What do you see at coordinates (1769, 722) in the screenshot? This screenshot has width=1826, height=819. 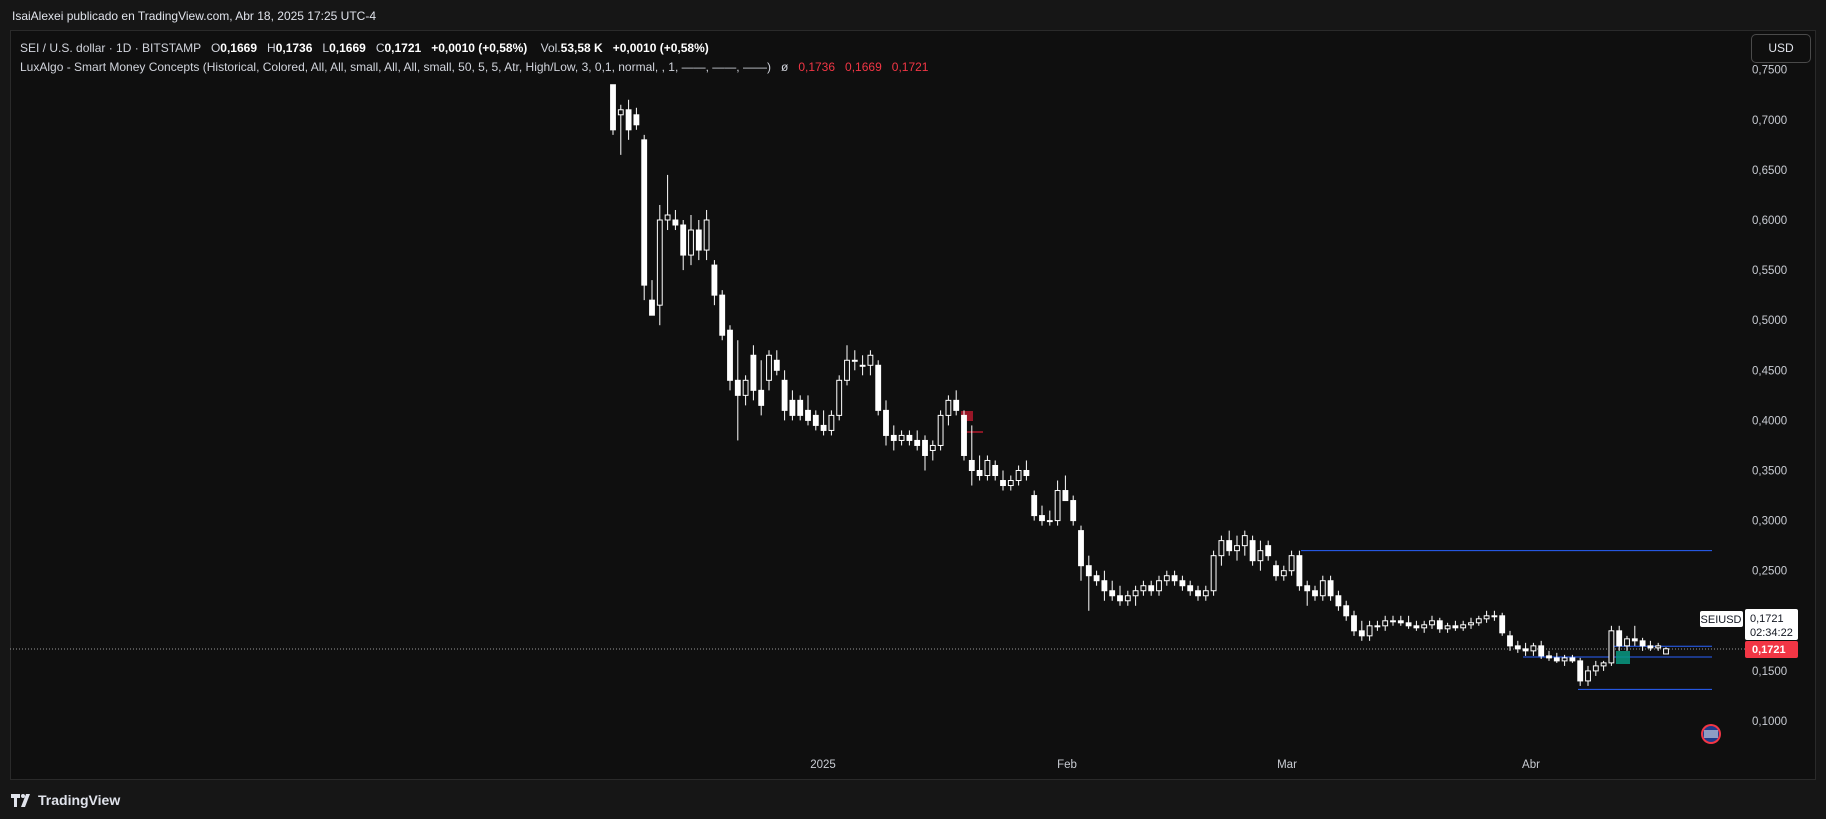 I see `price-tick-label: 0,1000` at bounding box center [1769, 722].